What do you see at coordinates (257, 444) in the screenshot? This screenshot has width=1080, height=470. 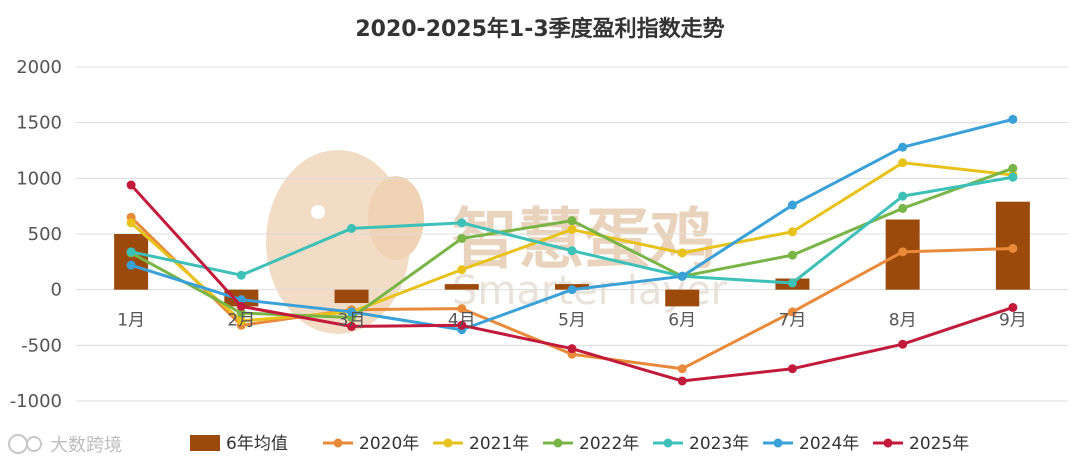 I see `legend-label: 6年均值` at bounding box center [257, 444].